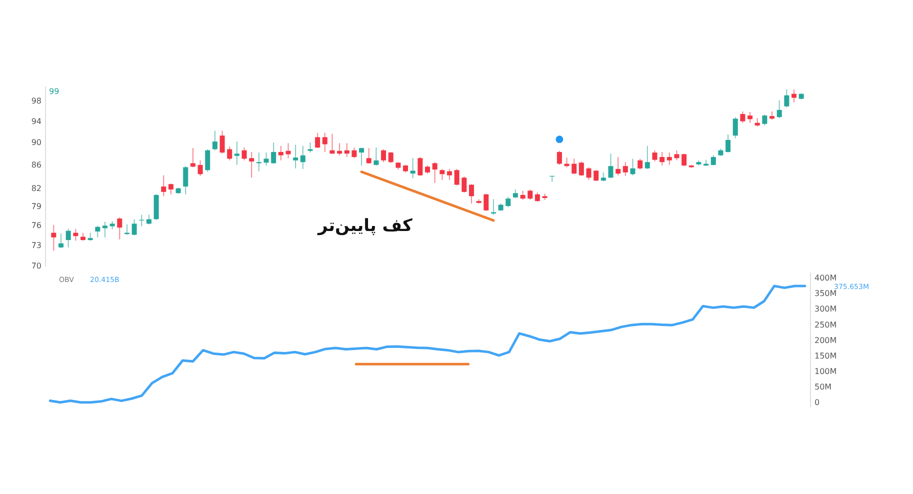 The height and width of the screenshot is (494, 913). I want to click on y-tick-label: 300M, so click(825, 309).